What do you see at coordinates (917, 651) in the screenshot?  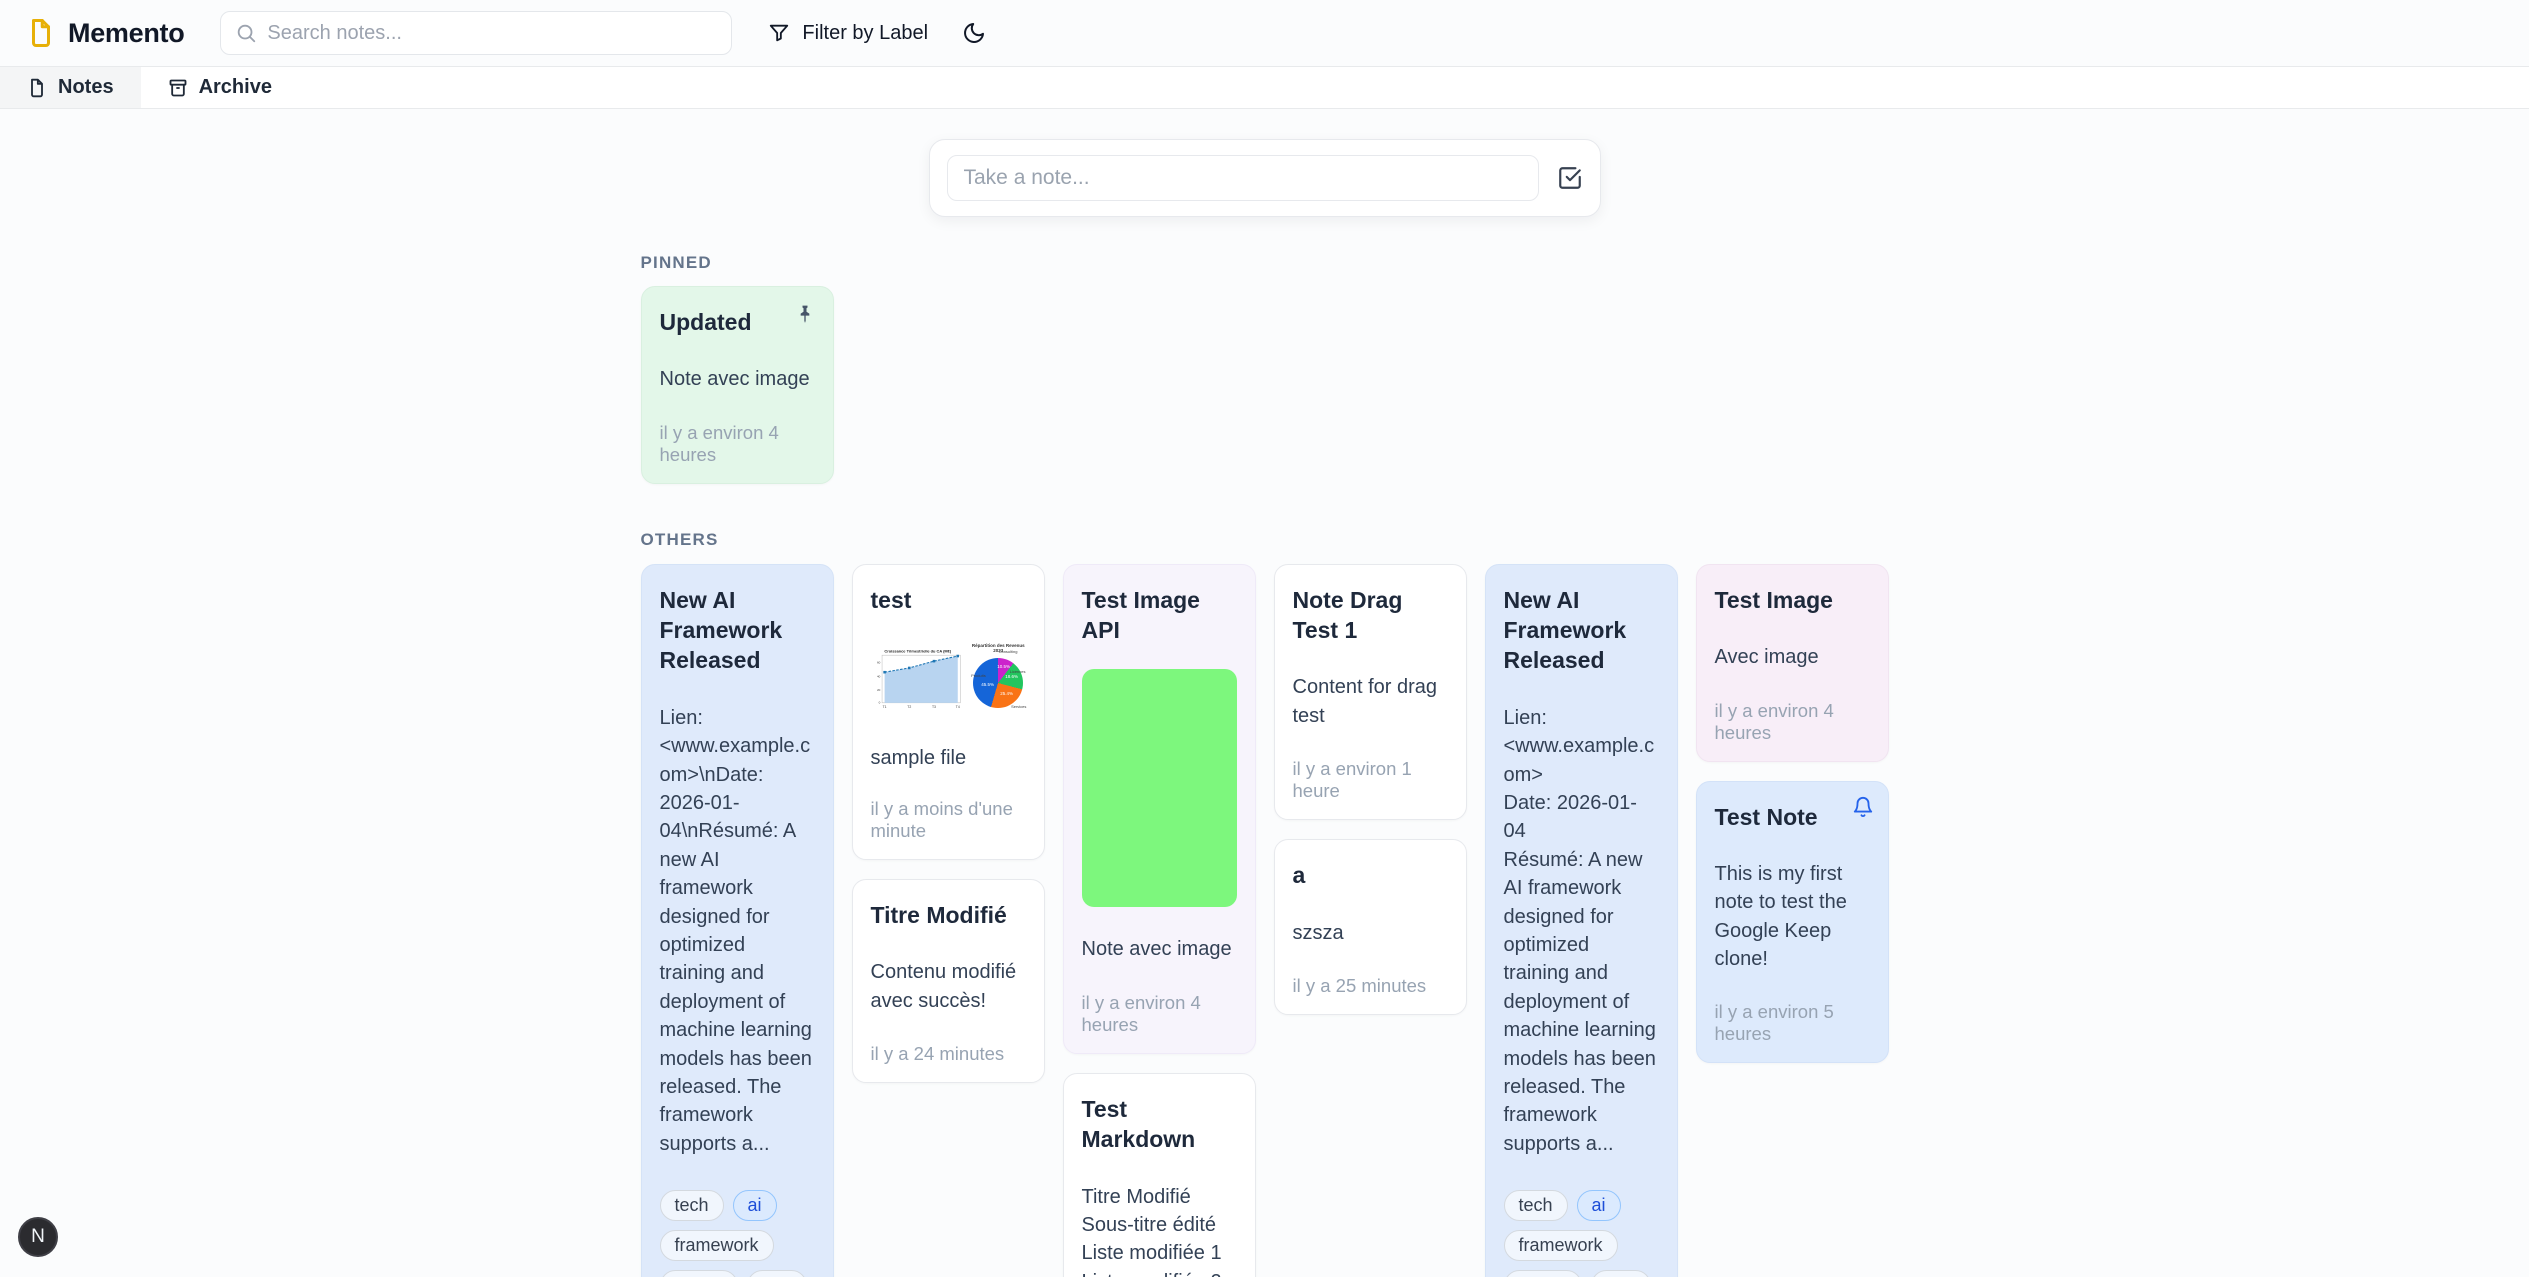 I see `svg-text:Croissance Trimestrielle du CA: Croissance Trimestrielle du CA (M€)` at bounding box center [917, 651].